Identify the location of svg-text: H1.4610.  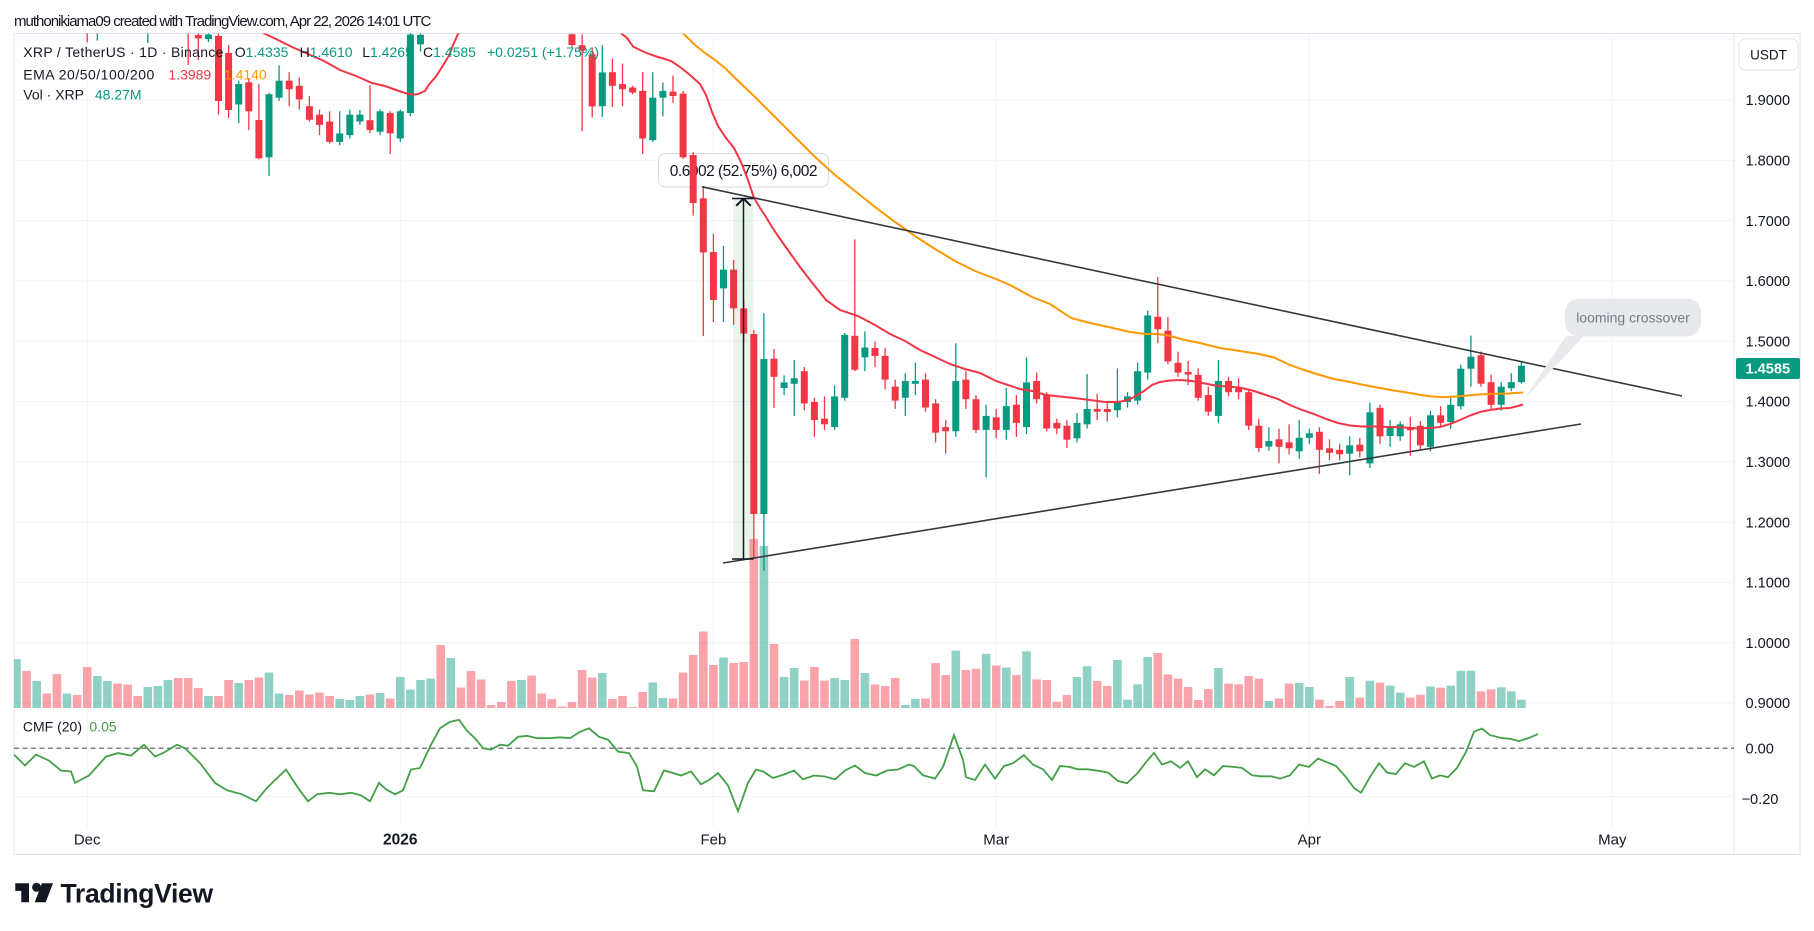
(326, 52).